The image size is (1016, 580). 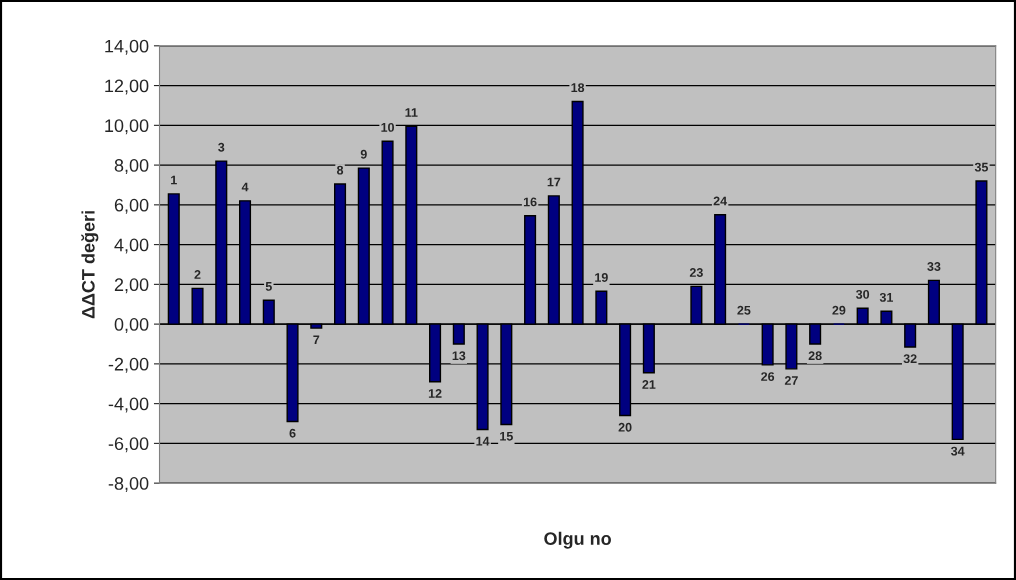 I want to click on y-tick-label: 12,00, so click(x=127, y=87).